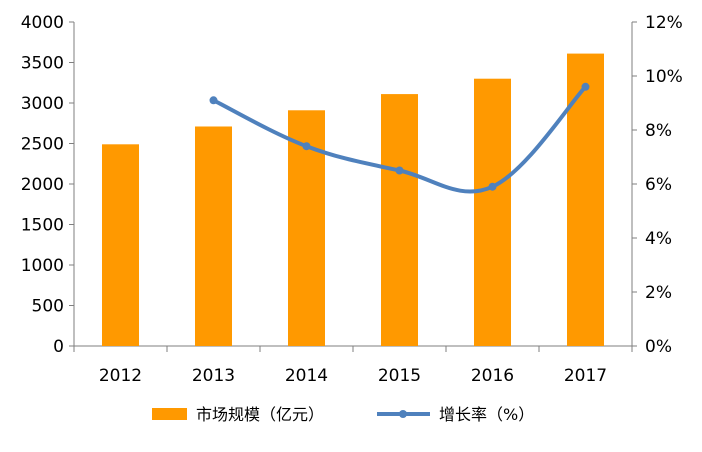 The width and height of the screenshot is (702, 452). I want to click on y-right-tick-label: 6%, so click(658, 185).